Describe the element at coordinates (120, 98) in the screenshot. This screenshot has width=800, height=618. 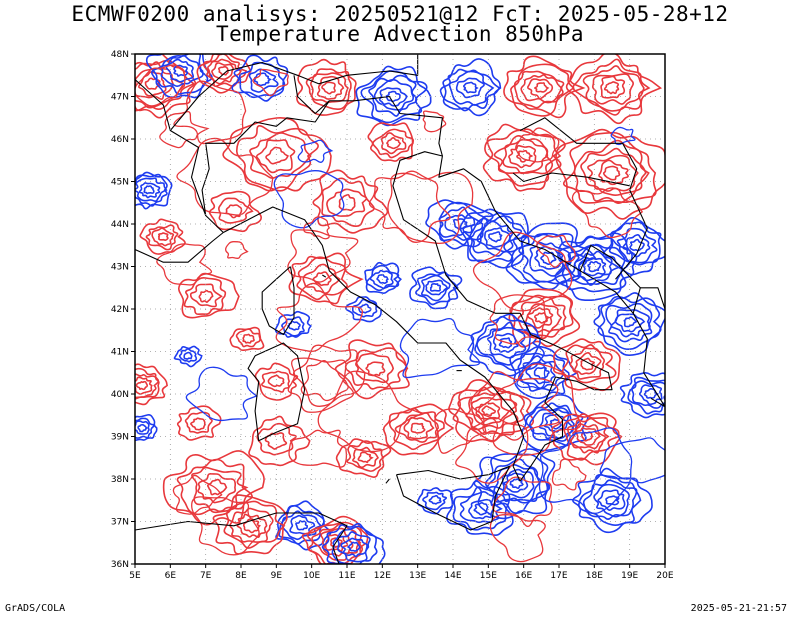
I see `y-tick-label: 47N` at that location.